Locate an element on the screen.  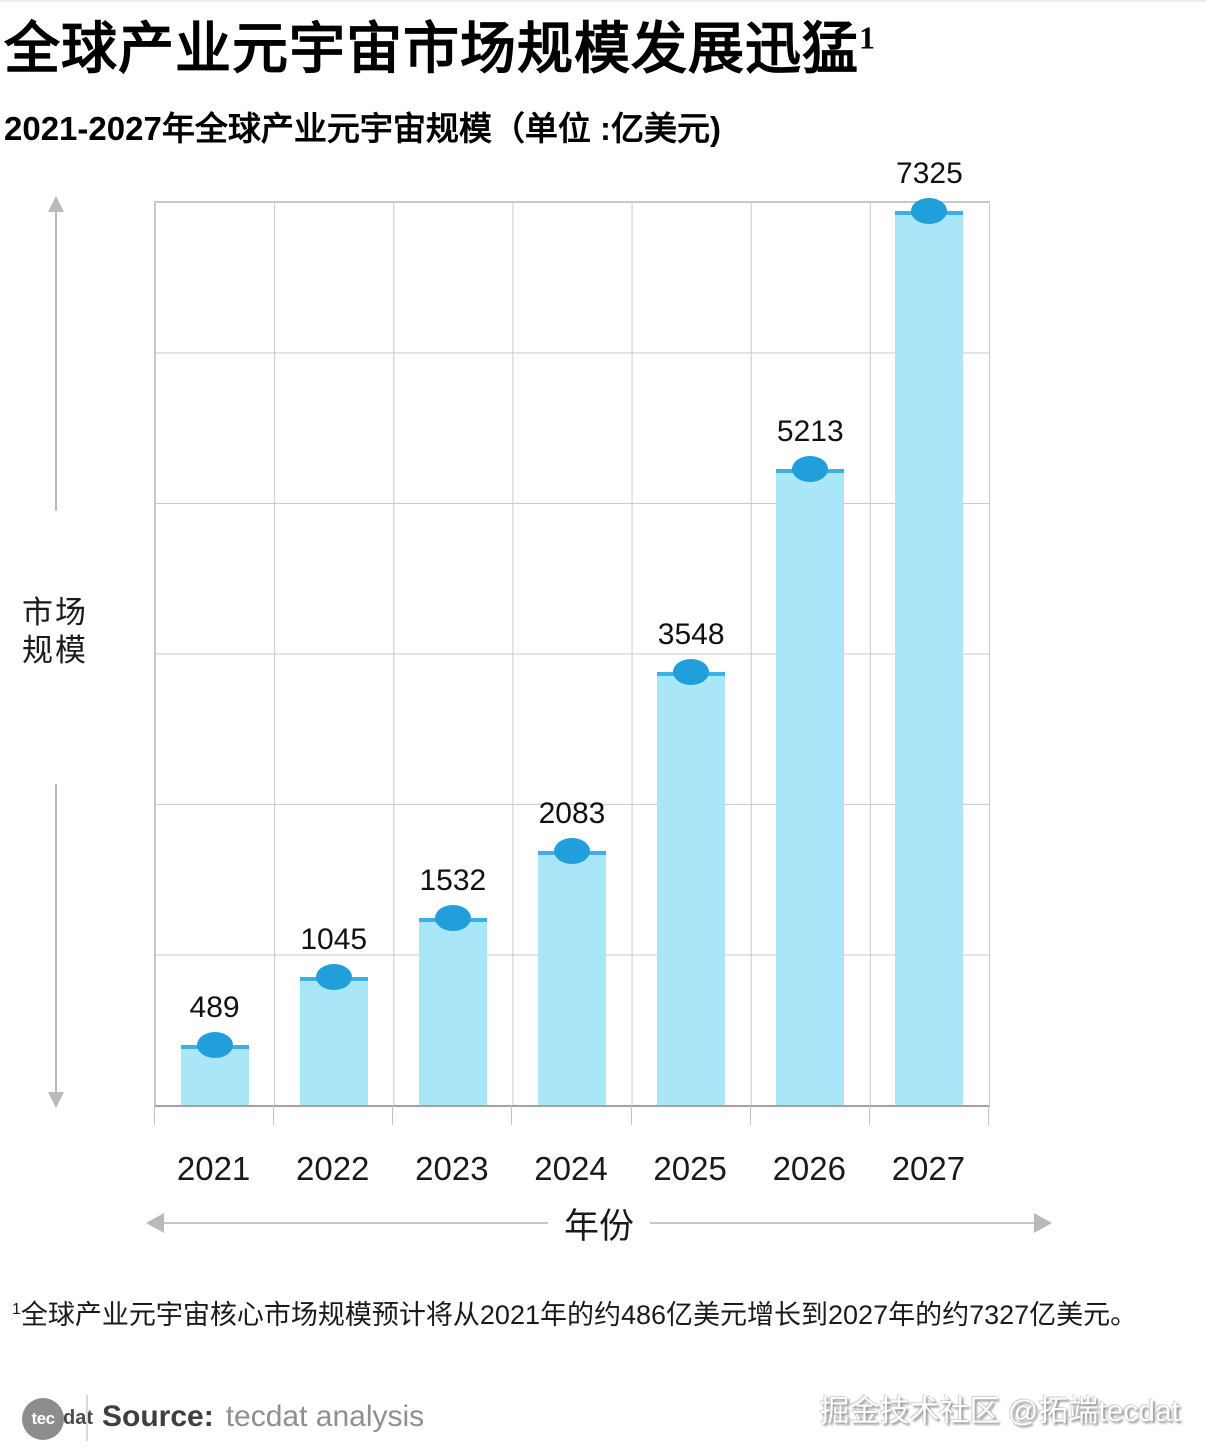
y-axis-label: 市场规模 is located at coordinates (55, 631).